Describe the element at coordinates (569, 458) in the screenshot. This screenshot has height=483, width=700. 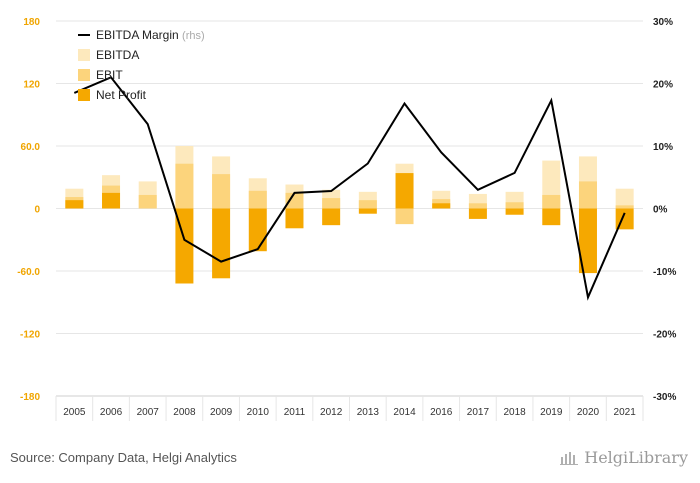
I see `library-icon` at that location.